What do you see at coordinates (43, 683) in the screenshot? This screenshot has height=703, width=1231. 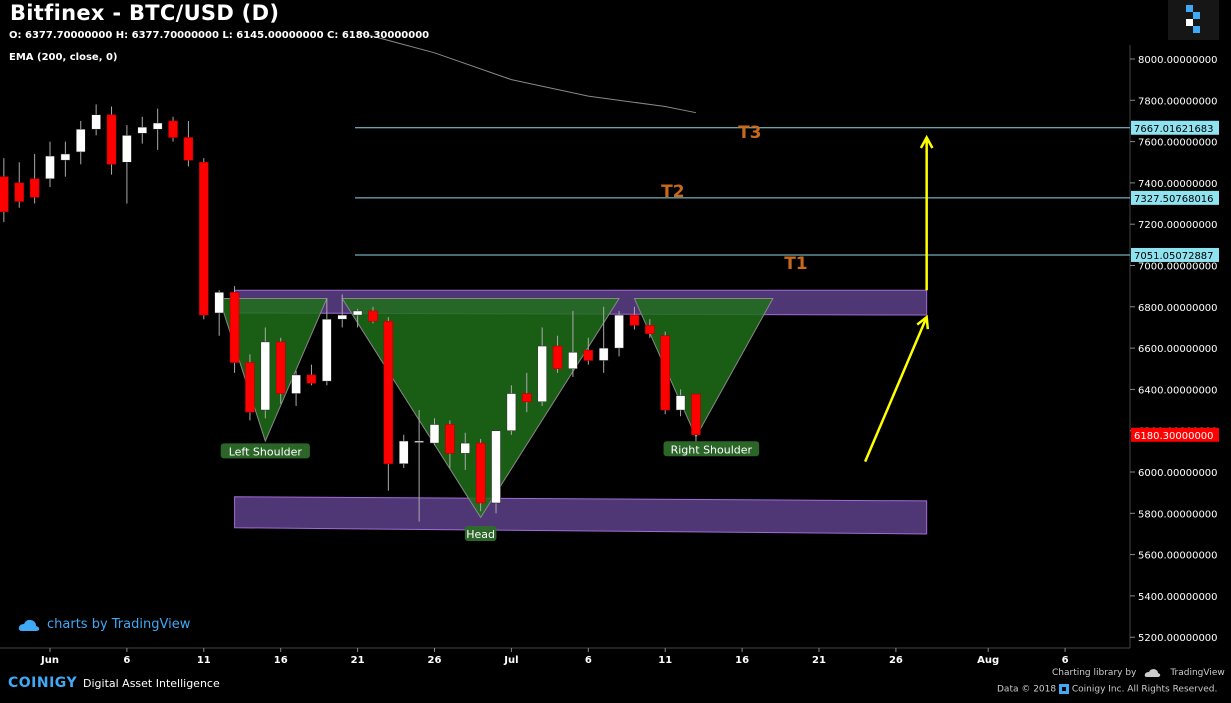 I see `coinigy-brand: COINIGY` at bounding box center [43, 683].